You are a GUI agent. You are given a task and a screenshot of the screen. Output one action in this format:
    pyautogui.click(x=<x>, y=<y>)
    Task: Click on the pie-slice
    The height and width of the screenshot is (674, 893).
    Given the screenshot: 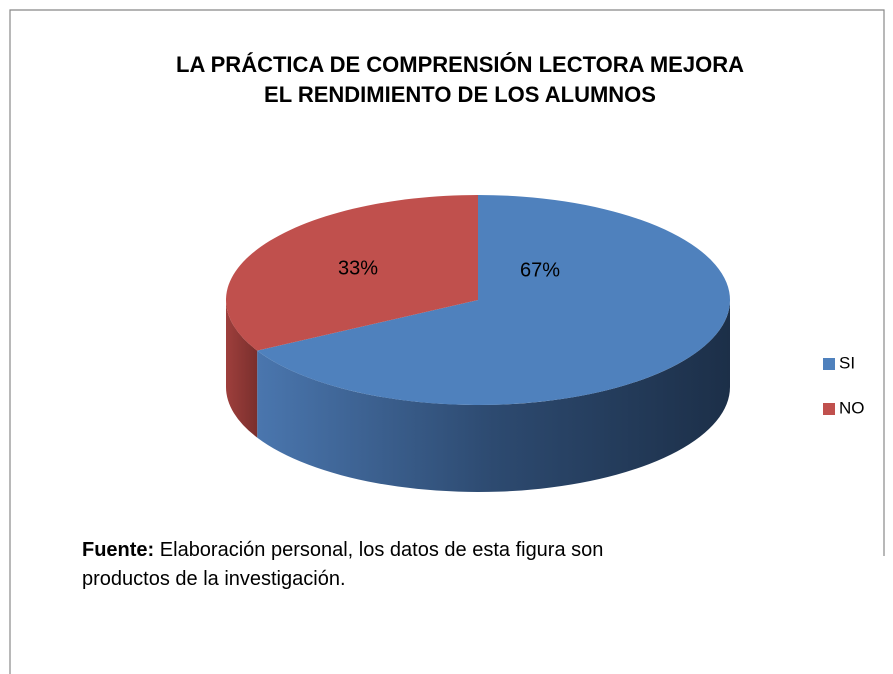 What is the action you would take?
    pyautogui.click(x=351, y=273)
    